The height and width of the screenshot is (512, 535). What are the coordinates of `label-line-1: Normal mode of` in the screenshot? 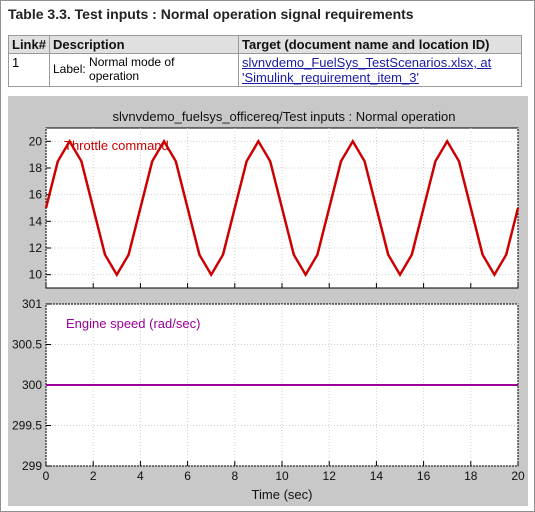 It's located at (132, 62).